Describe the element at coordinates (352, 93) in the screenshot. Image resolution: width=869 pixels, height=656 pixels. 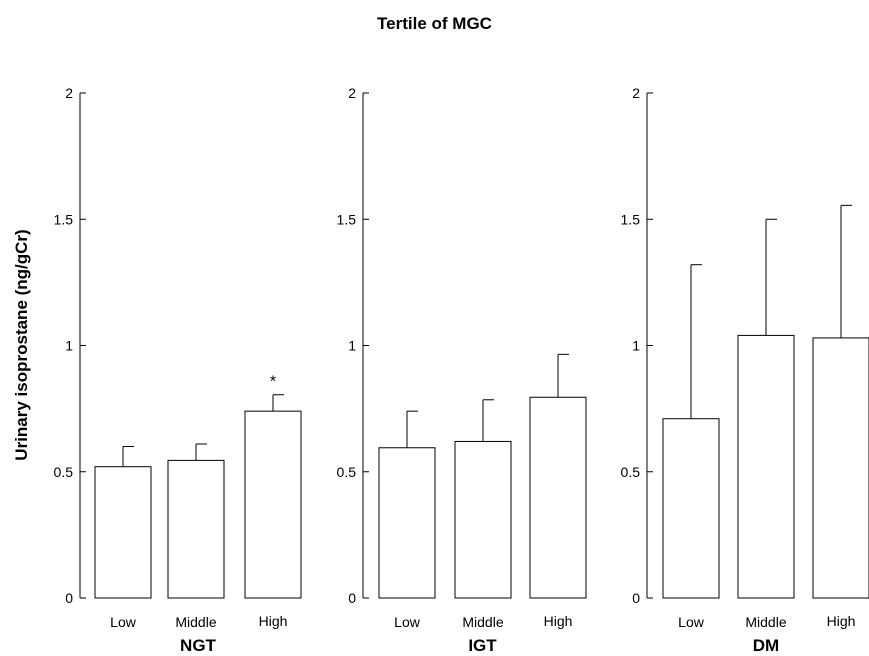
I see `y-tick-label-igt: 2` at that location.